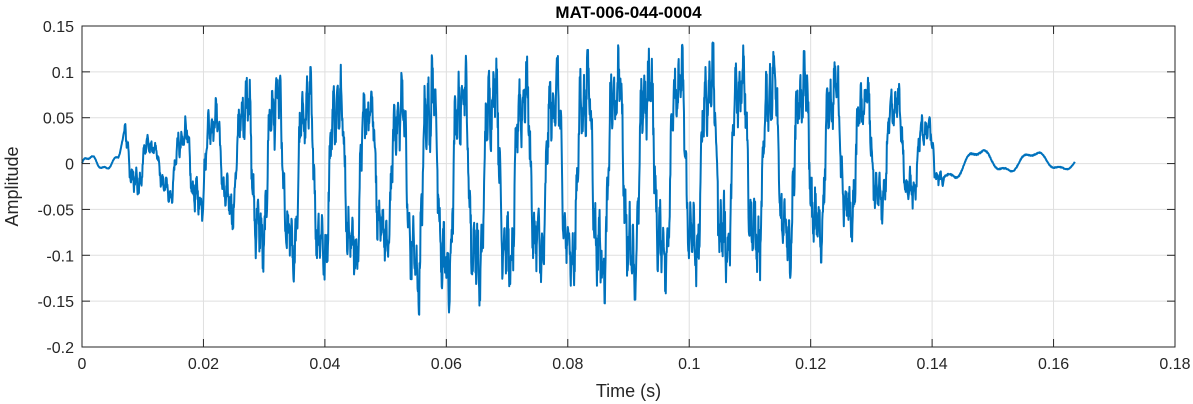 The width and height of the screenshot is (1193, 404). What do you see at coordinates (324, 364) in the screenshot?
I see `x-tick-label: 0.04` at bounding box center [324, 364].